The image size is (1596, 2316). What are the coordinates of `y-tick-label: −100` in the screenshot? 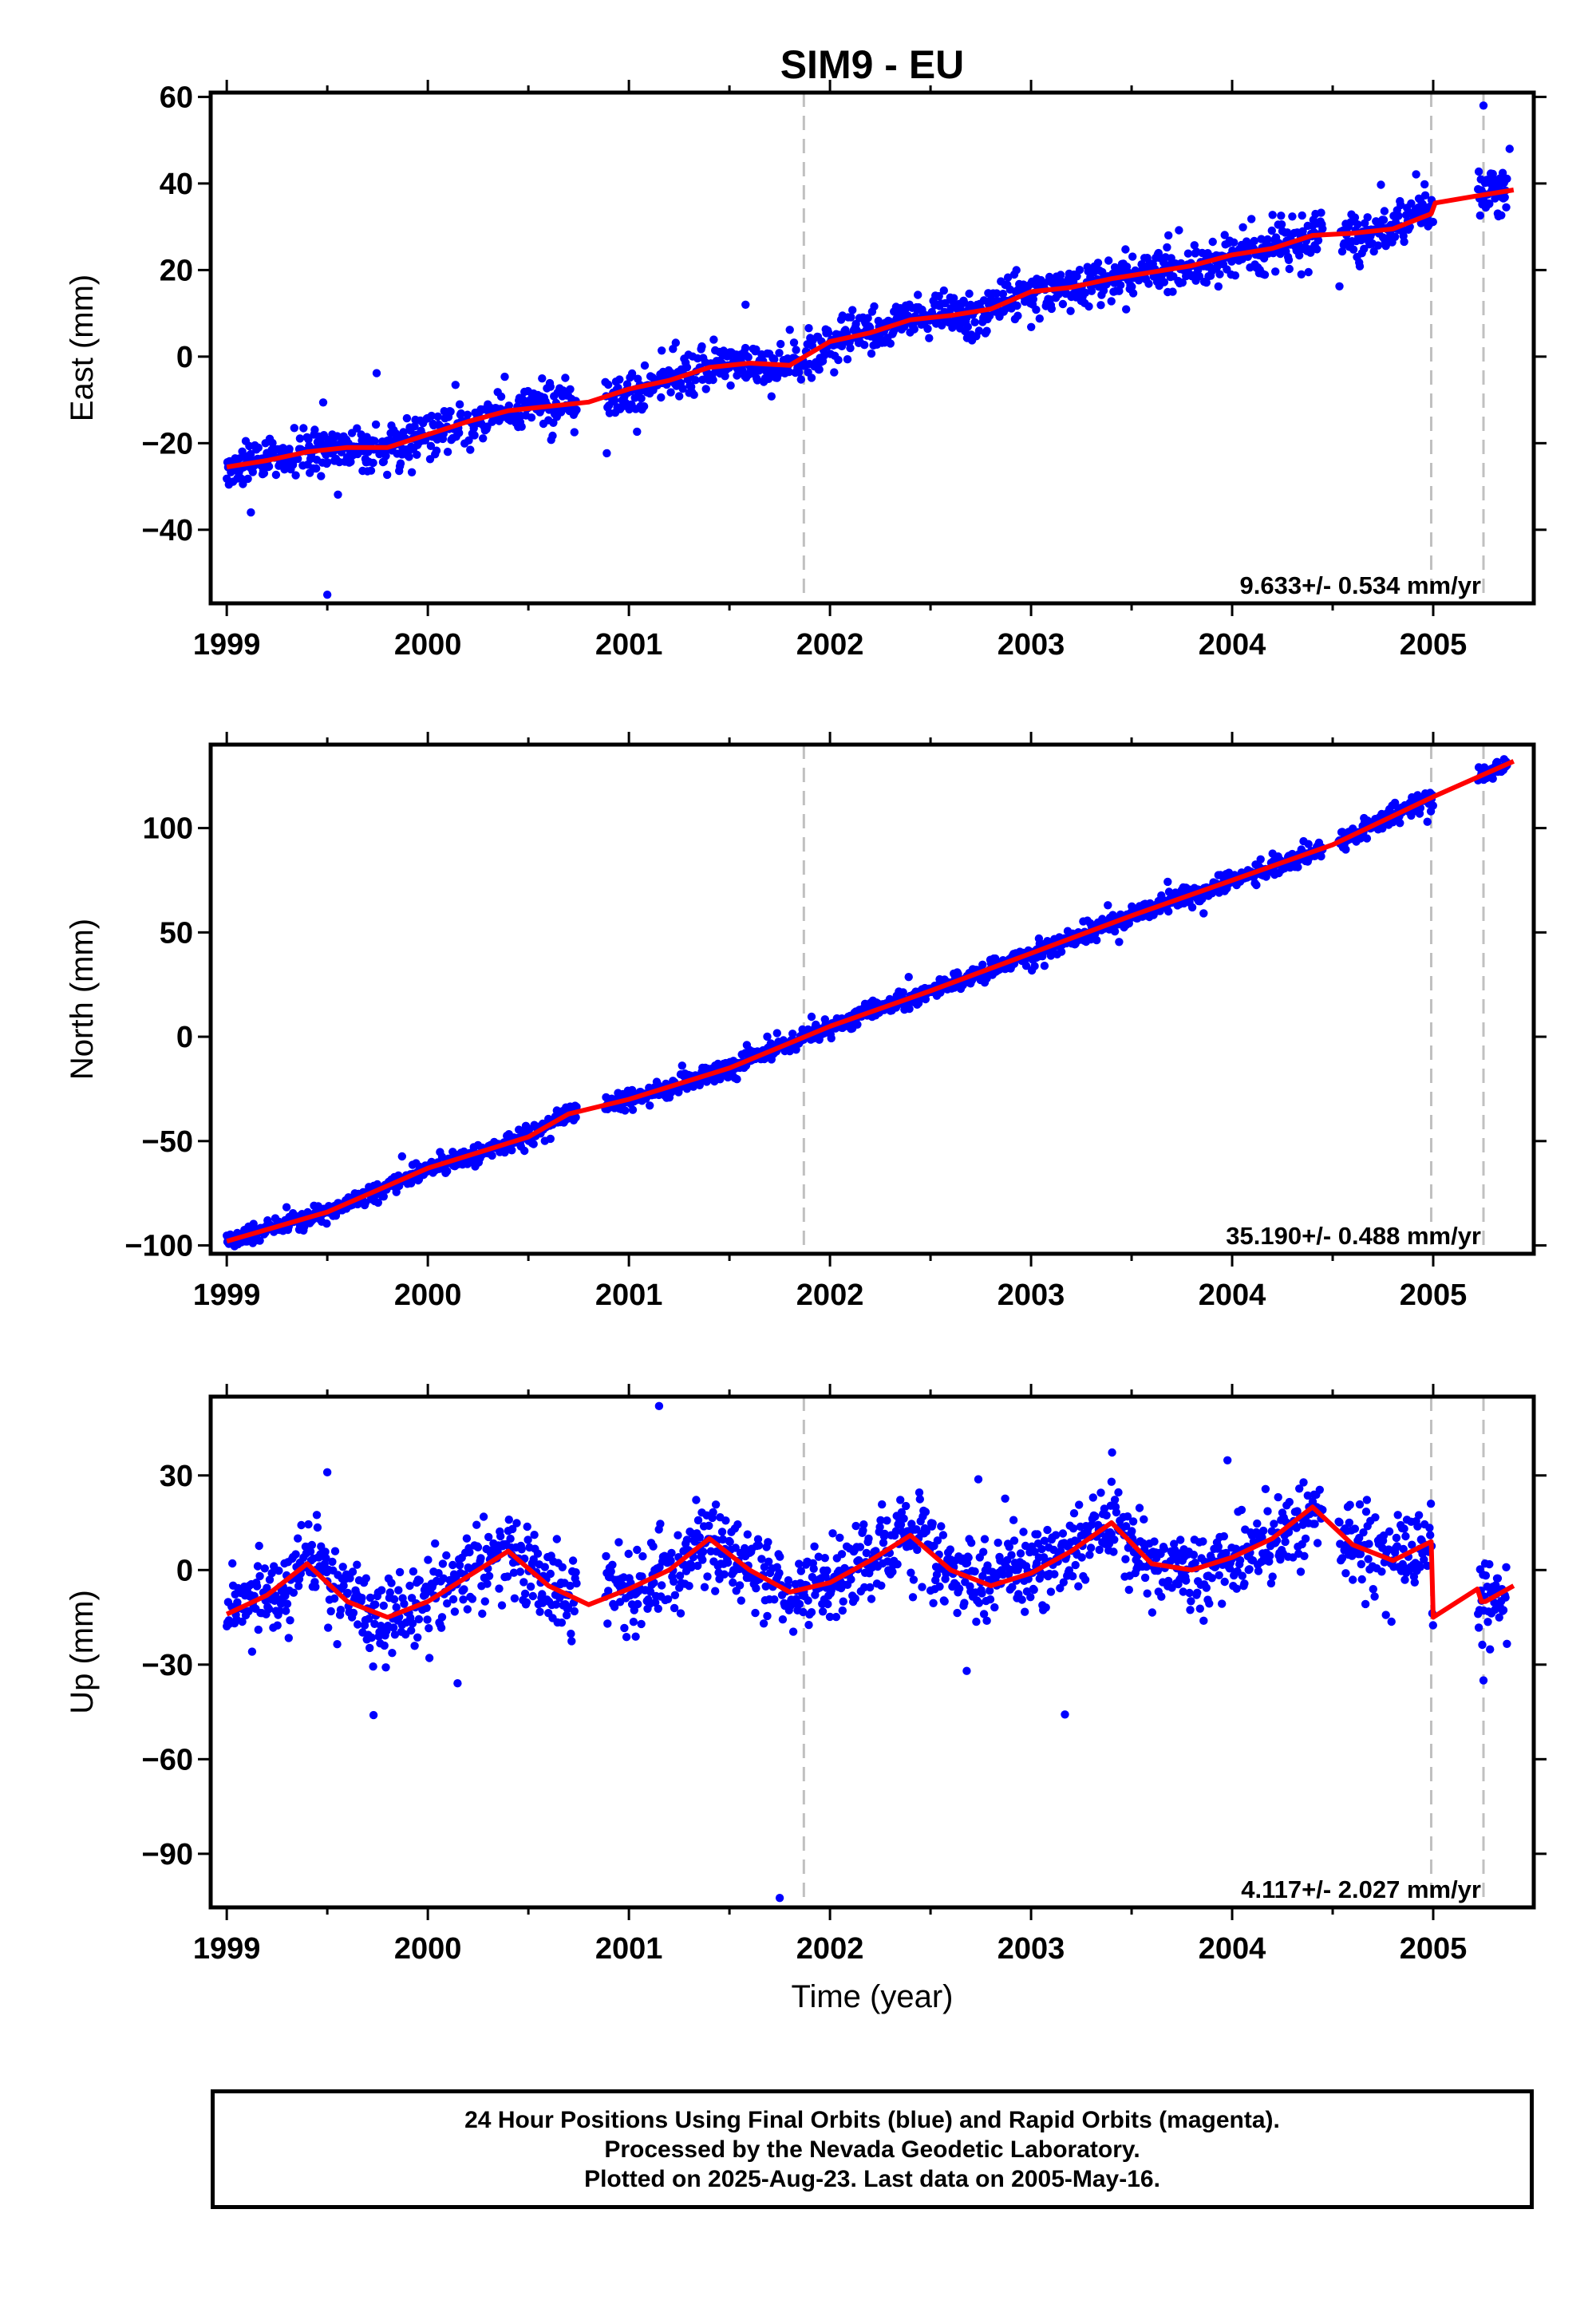 It's located at (158, 1246).